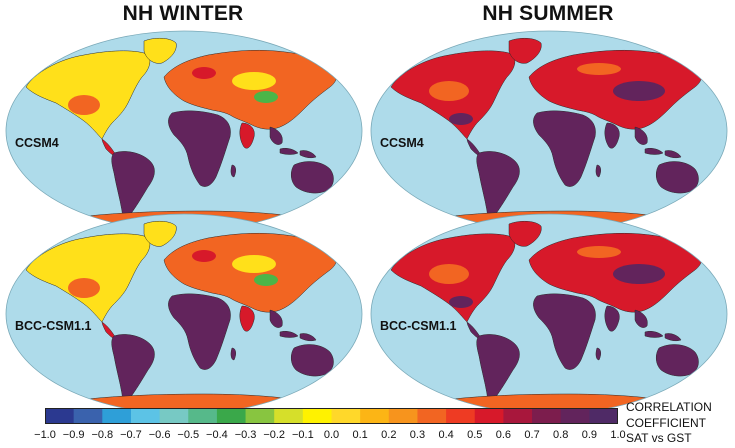  Describe the element at coordinates (159, 435) in the screenshot. I see `colorbar-tick-label: −0.6` at that location.